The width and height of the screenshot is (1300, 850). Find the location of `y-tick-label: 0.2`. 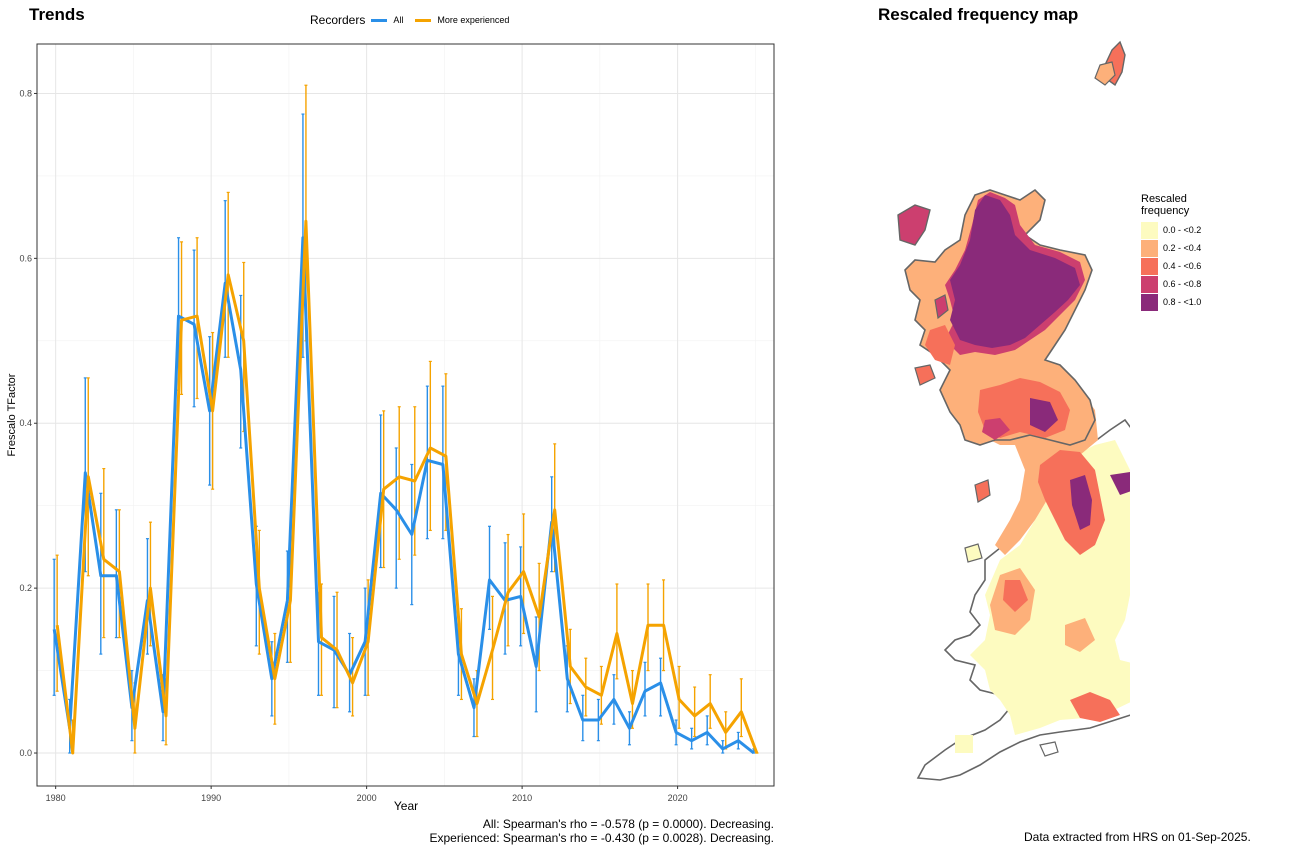

y-tick-label: 0.2 is located at coordinates (25, 588).